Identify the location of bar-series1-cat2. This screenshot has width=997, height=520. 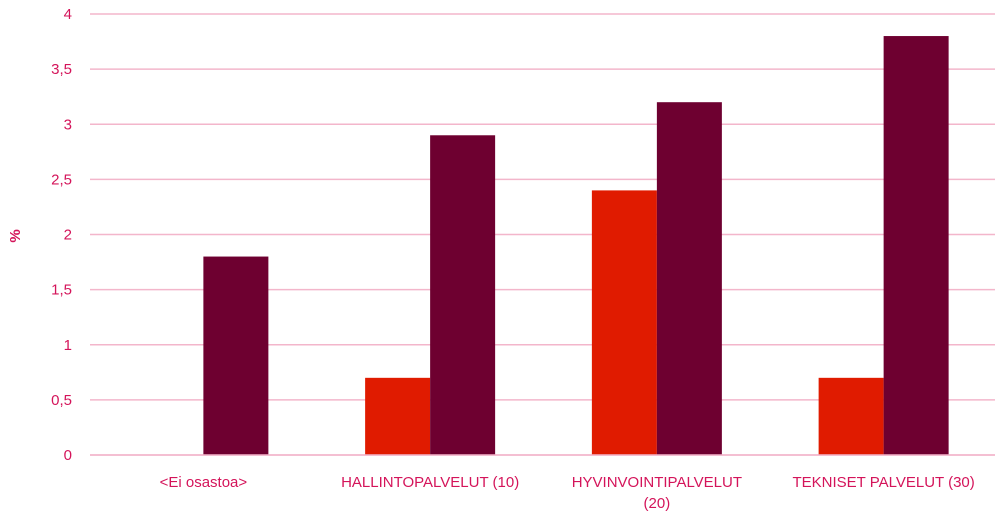
(398, 416).